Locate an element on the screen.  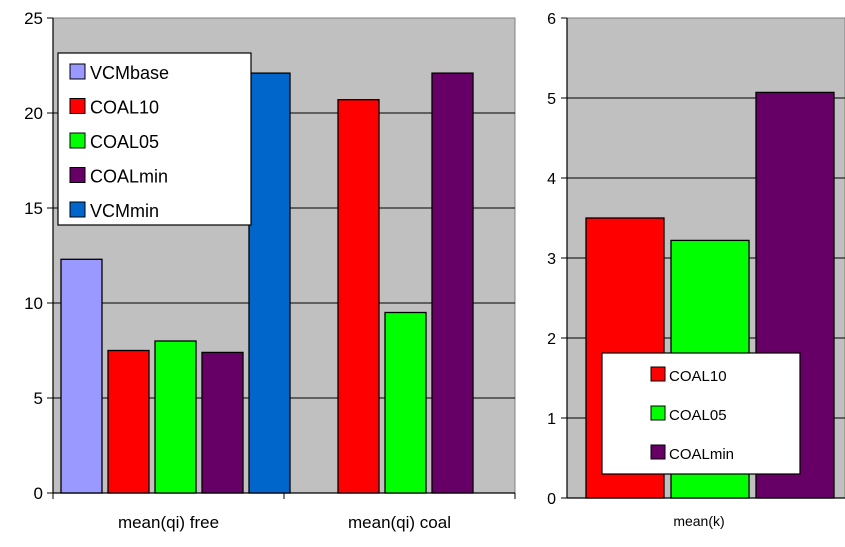
y-tick-label: 3 is located at coordinates (551, 259).